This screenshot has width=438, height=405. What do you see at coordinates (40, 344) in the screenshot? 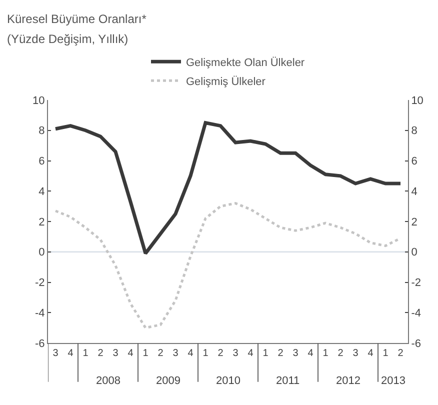
I see `y-tick-label: -6` at bounding box center [40, 344].